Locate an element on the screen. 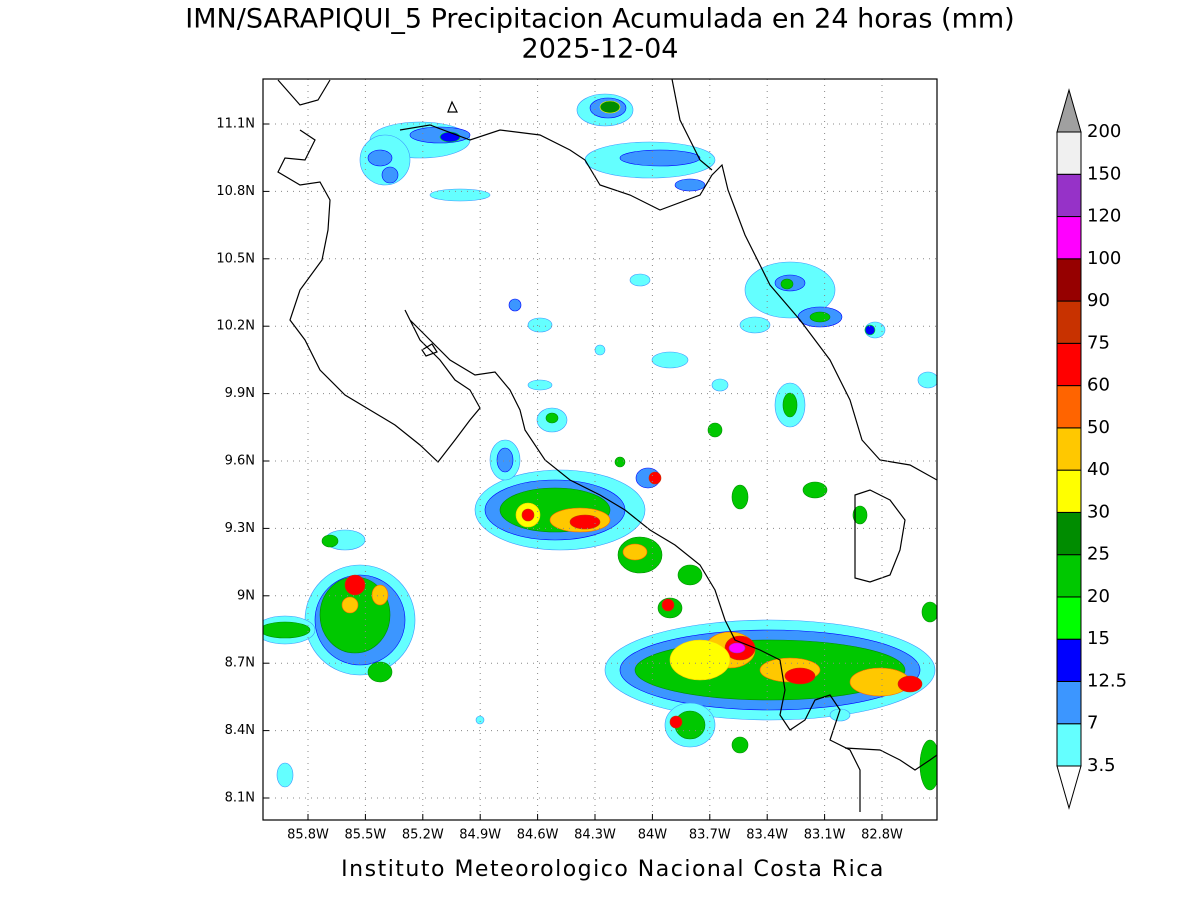 This screenshot has width=1200, height=904. y-tick-label: 9.6N is located at coordinates (240, 461).